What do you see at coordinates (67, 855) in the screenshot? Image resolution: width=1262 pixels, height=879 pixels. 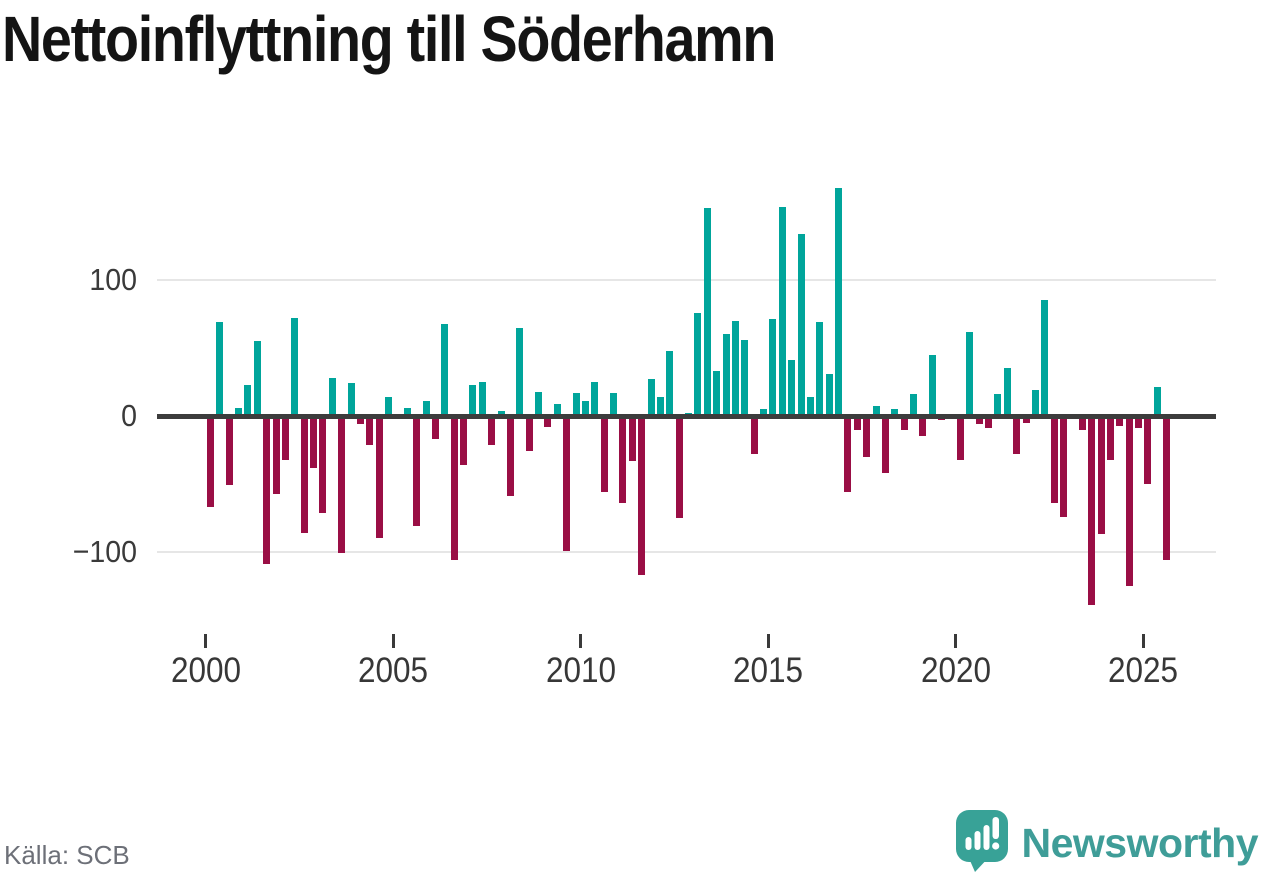 I see `source-label: Källa: SCB` at bounding box center [67, 855].